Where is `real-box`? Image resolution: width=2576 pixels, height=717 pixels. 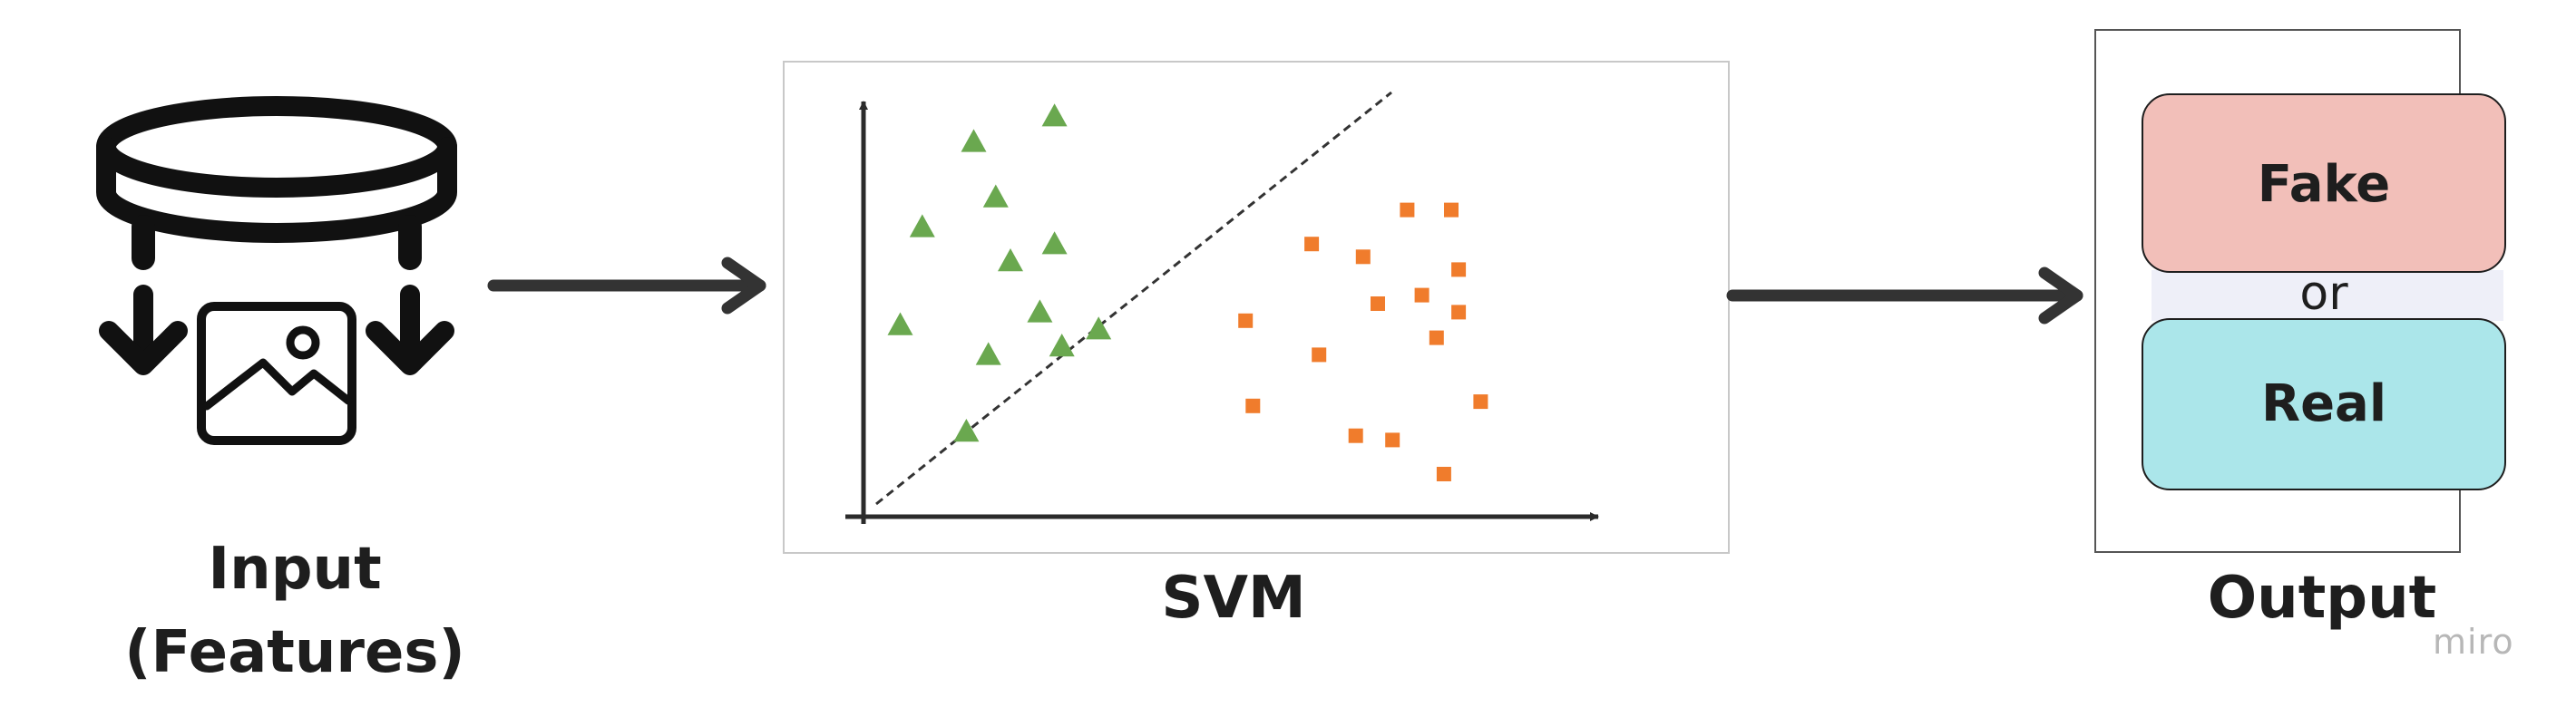 real-box is located at coordinates (2324, 404).